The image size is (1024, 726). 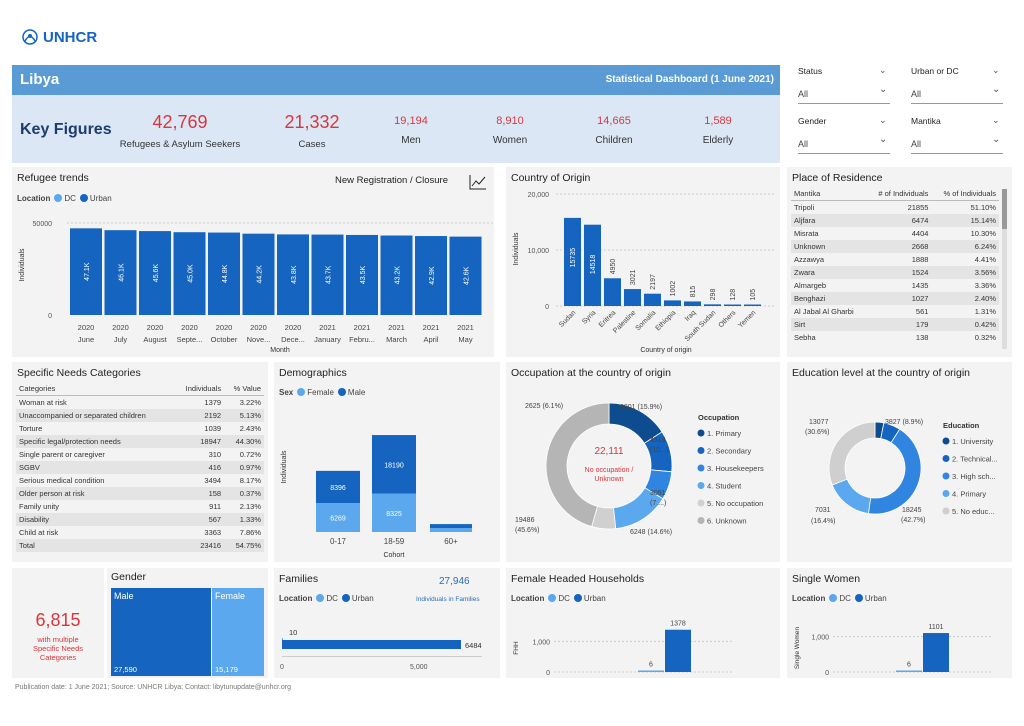 I want to click on registration-toggle-label: New Registration / Closure, so click(x=391, y=180).